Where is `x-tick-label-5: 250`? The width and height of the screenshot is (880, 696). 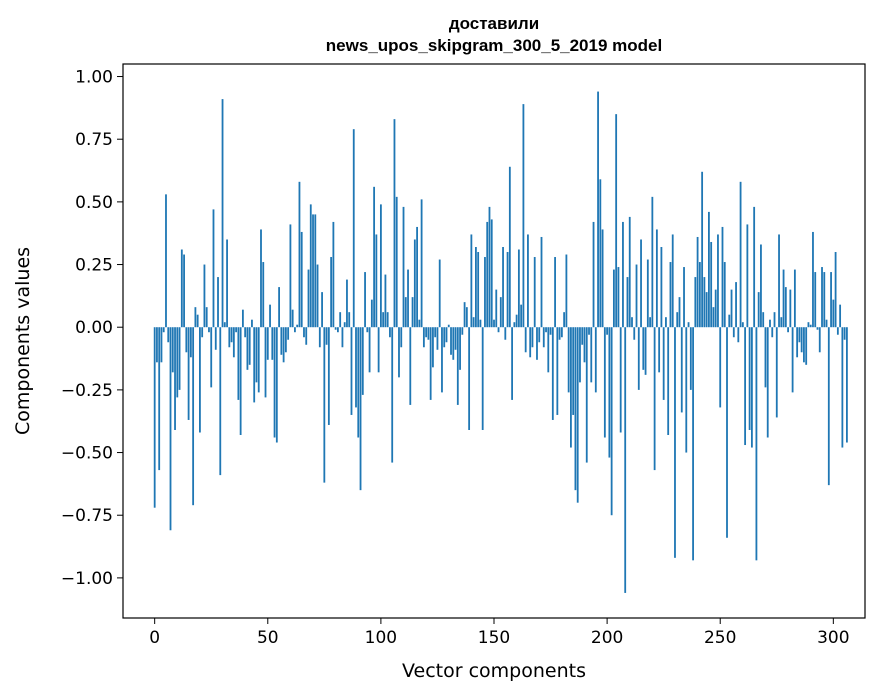
x-tick-label-5: 250 is located at coordinates (720, 638).